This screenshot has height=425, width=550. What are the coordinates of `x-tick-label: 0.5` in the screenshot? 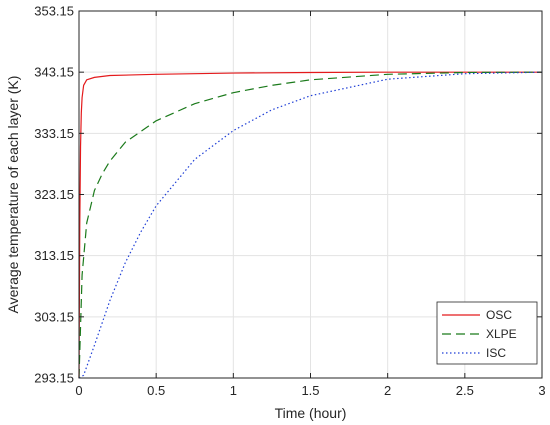 It's located at (156, 390).